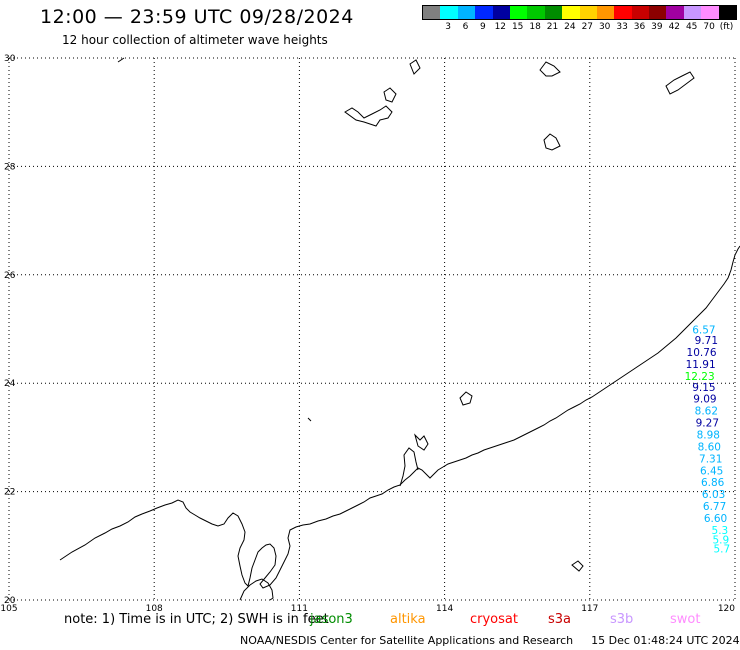  What do you see at coordinates (309, 419) in the screenshot?
I see `coastline-islet-west` at bounding box center [309, 419].